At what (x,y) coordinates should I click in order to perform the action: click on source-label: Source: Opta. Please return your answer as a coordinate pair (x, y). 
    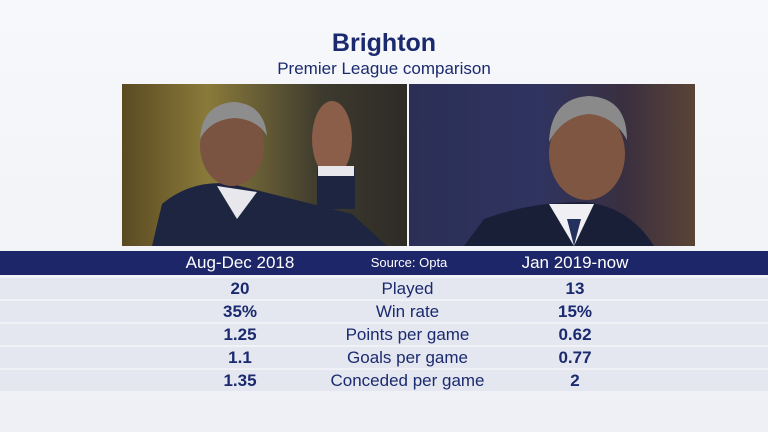
    Looking at the image, I should click on (409, 262).